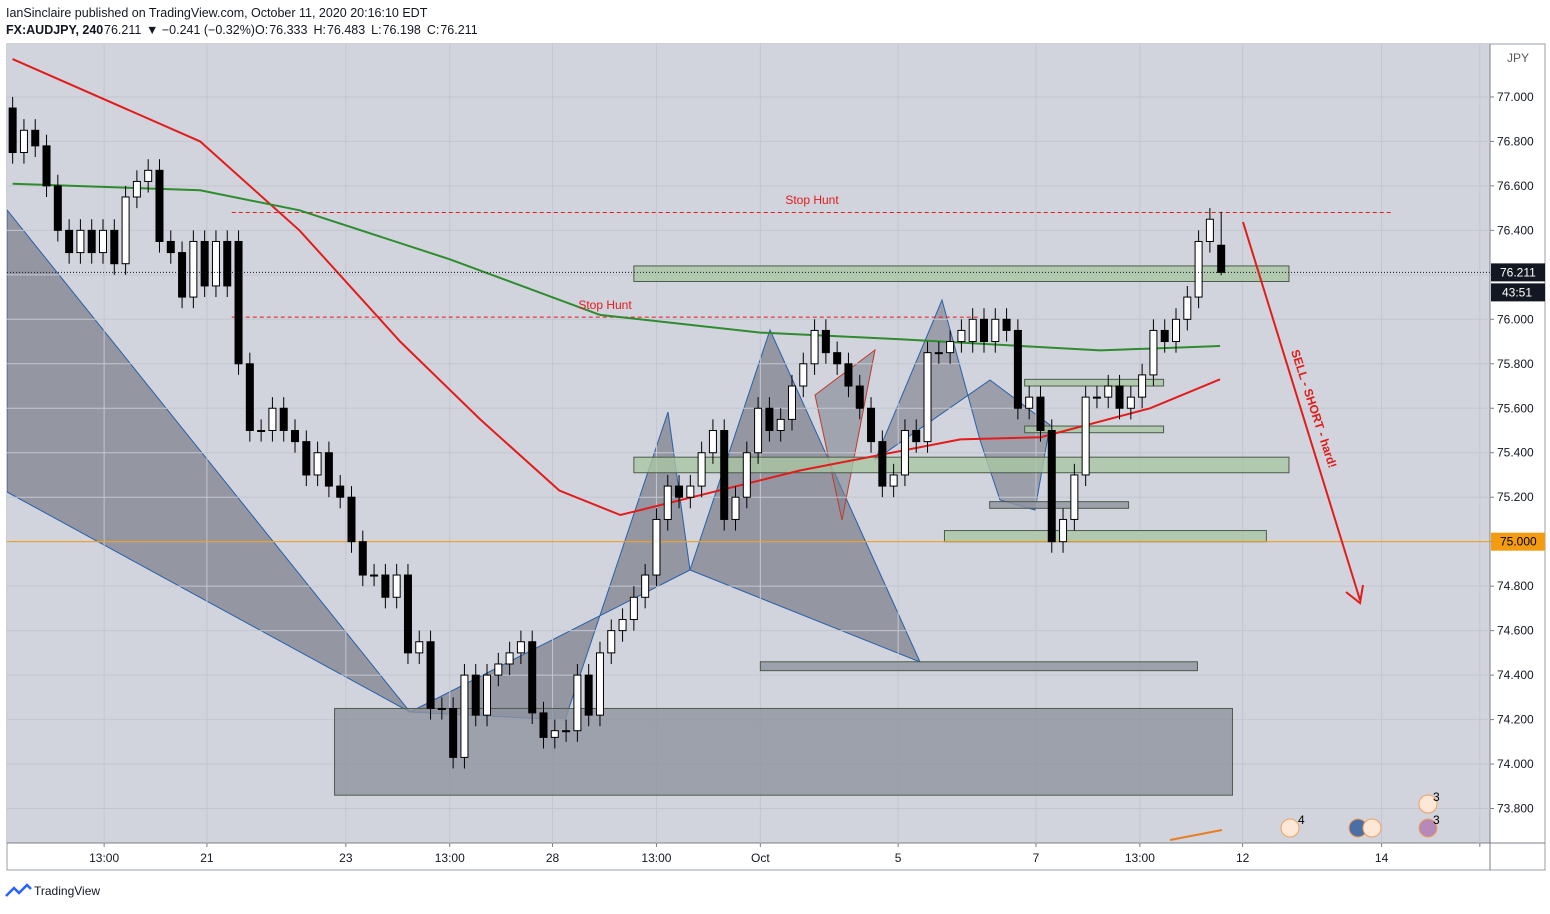 The width and height of the screenshot is (1550, 914). I want to click on currency: JPY, so click(1518, 58).